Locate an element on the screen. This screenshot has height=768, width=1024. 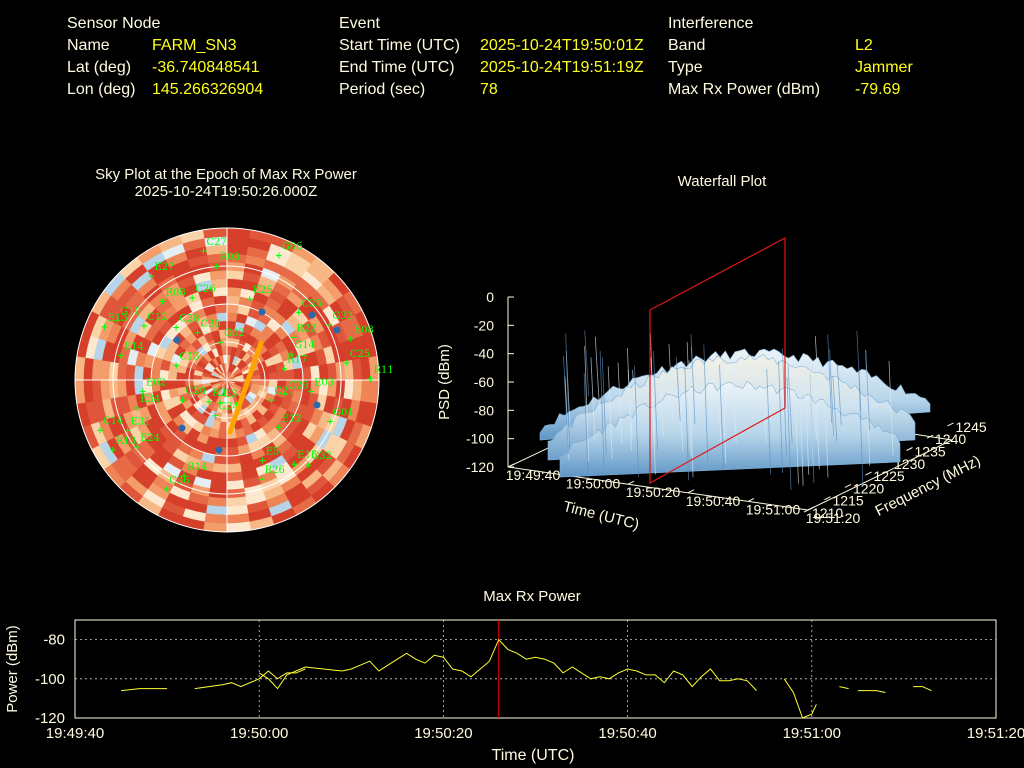
satellite-label: R26 is located at coordinates (275, 470).